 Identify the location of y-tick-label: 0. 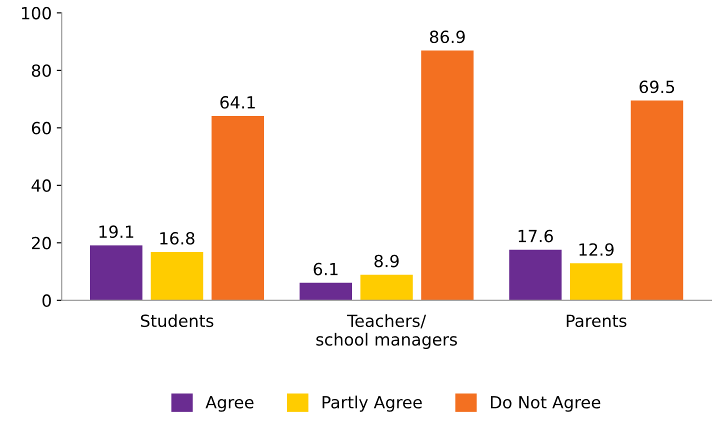
(46, 300).